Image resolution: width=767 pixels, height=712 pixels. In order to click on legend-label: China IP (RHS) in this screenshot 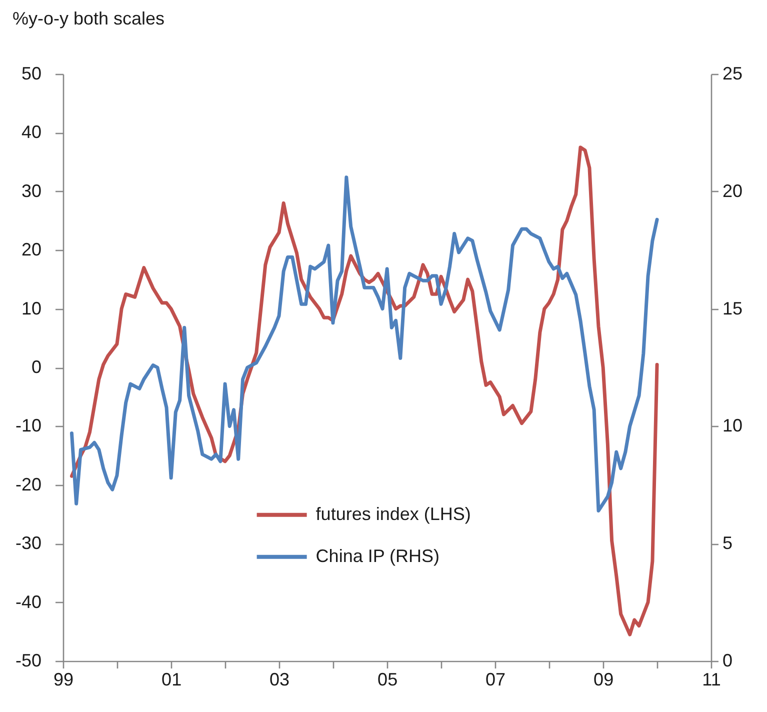, I will do `click(378, 556)`.